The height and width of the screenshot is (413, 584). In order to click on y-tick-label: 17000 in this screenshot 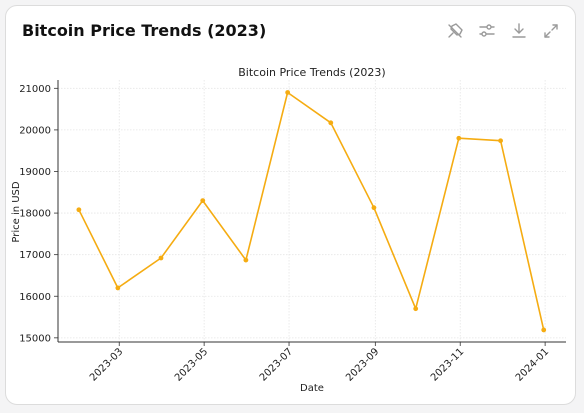, I will do `click(35, 255)`.